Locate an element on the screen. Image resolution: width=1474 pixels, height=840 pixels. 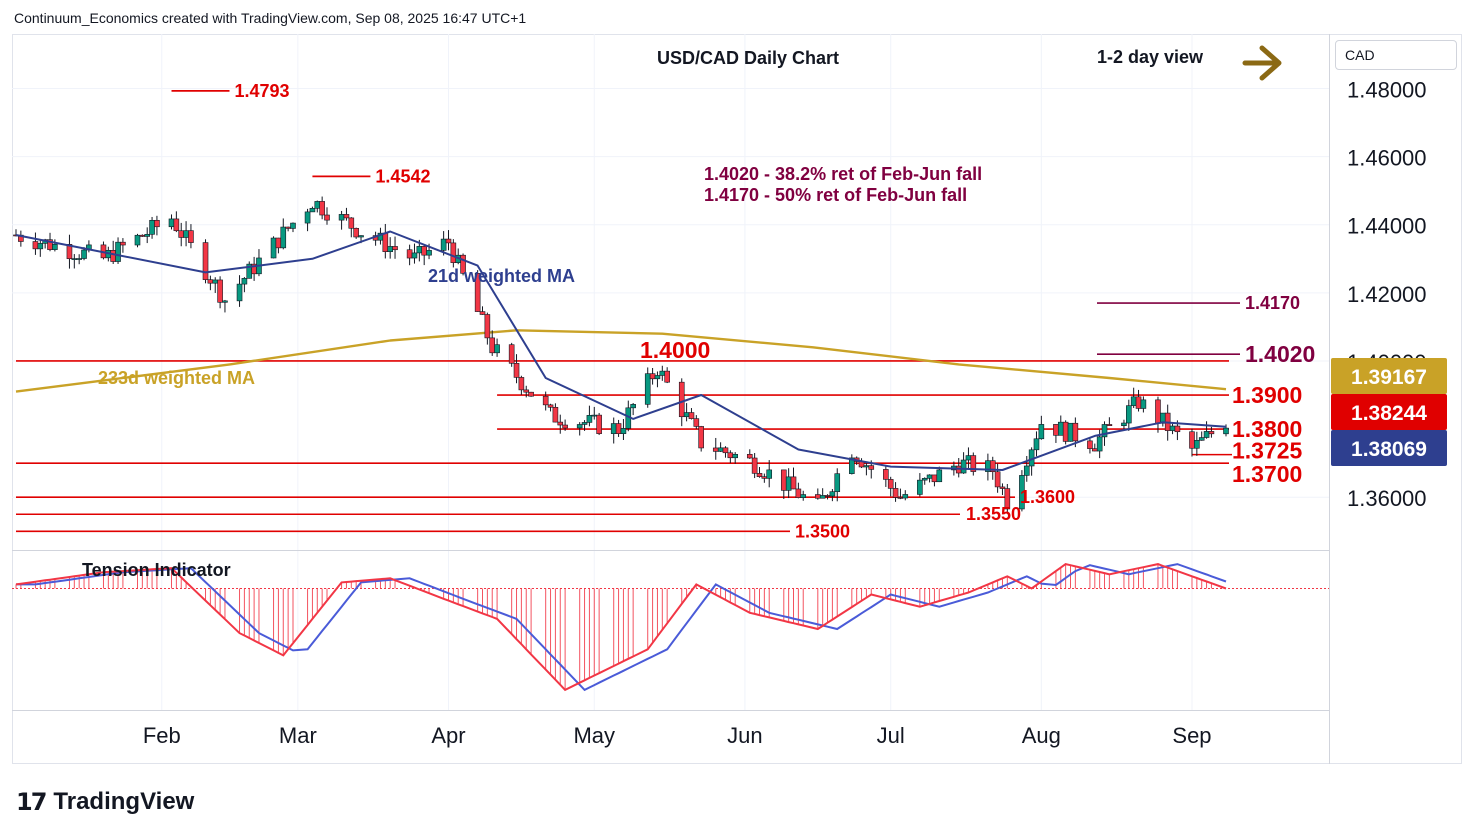
tradingview-logo: 17 TradingView is located at coordinates (105, 802).